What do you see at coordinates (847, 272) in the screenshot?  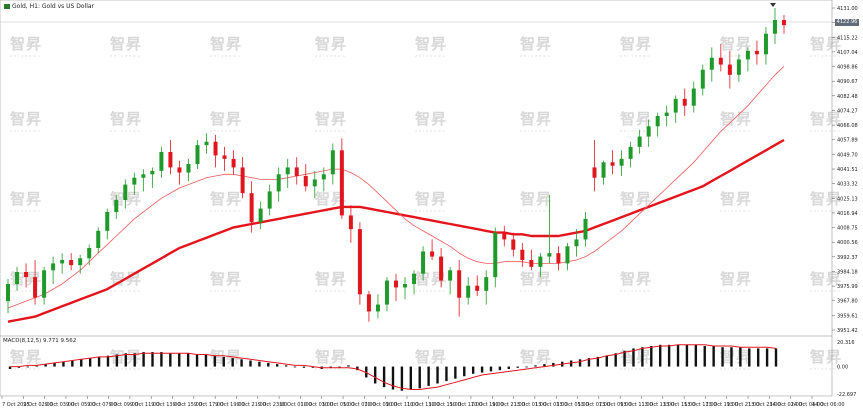 I see `price-axis-label: 3984.18` at bounding box center [847, 272].